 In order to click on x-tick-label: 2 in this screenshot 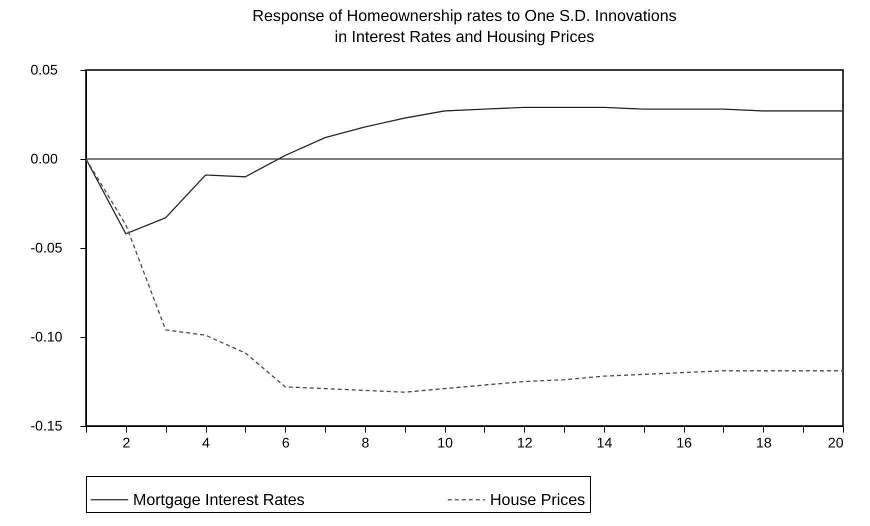, I will do `click(126, 442)`.